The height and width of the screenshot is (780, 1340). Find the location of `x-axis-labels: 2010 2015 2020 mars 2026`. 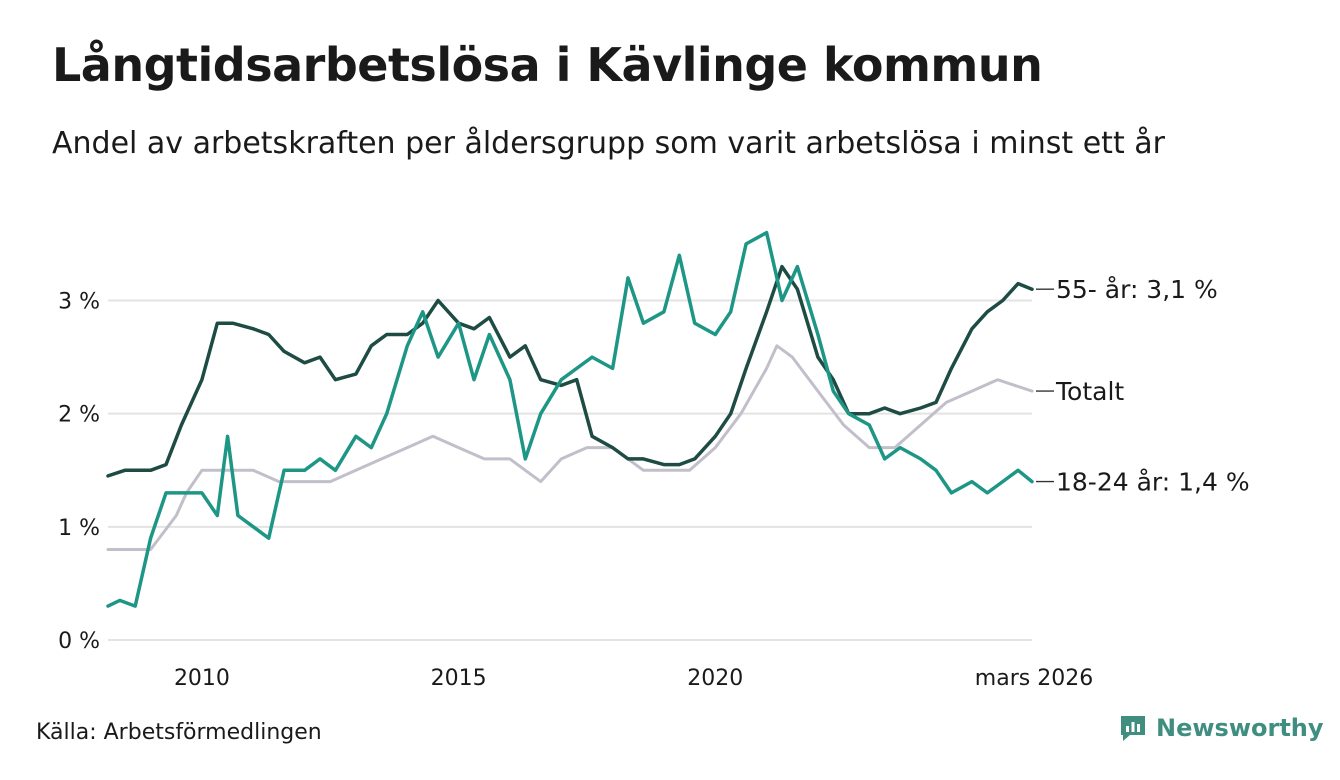

x-axis-labels: 2010 2015 2020 mars 2026 is located at coordinates (633, 678).